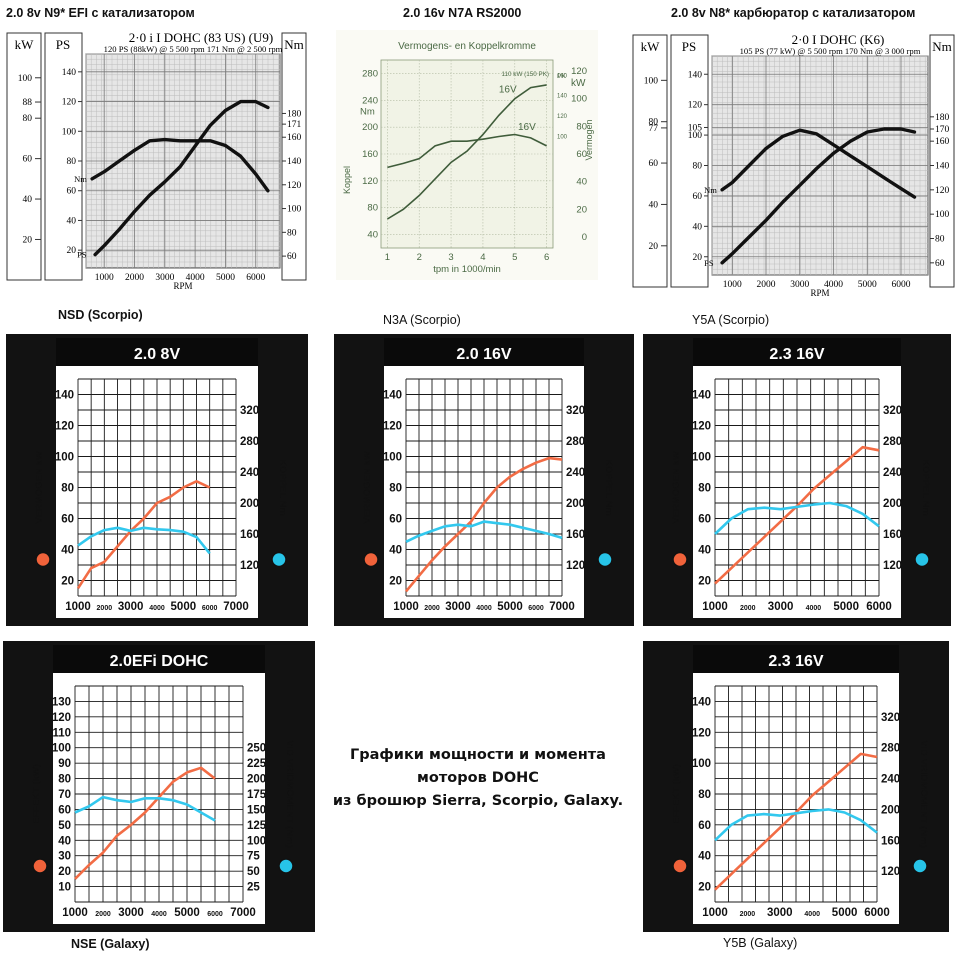 Image resolution: width=960 pixels, height=965 pixels. Describe the element at coordinates (64, 427) in the screenshot. I see `left-tick-label: 120` at that location.